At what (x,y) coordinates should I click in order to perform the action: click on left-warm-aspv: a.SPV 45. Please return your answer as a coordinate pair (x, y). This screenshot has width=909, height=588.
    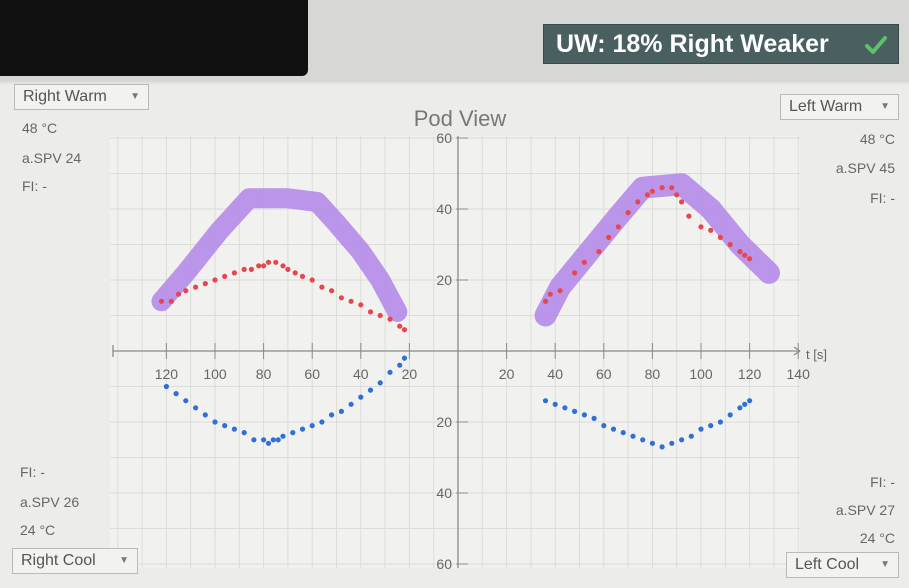
    Looking at the image, I should click on (865, 168).